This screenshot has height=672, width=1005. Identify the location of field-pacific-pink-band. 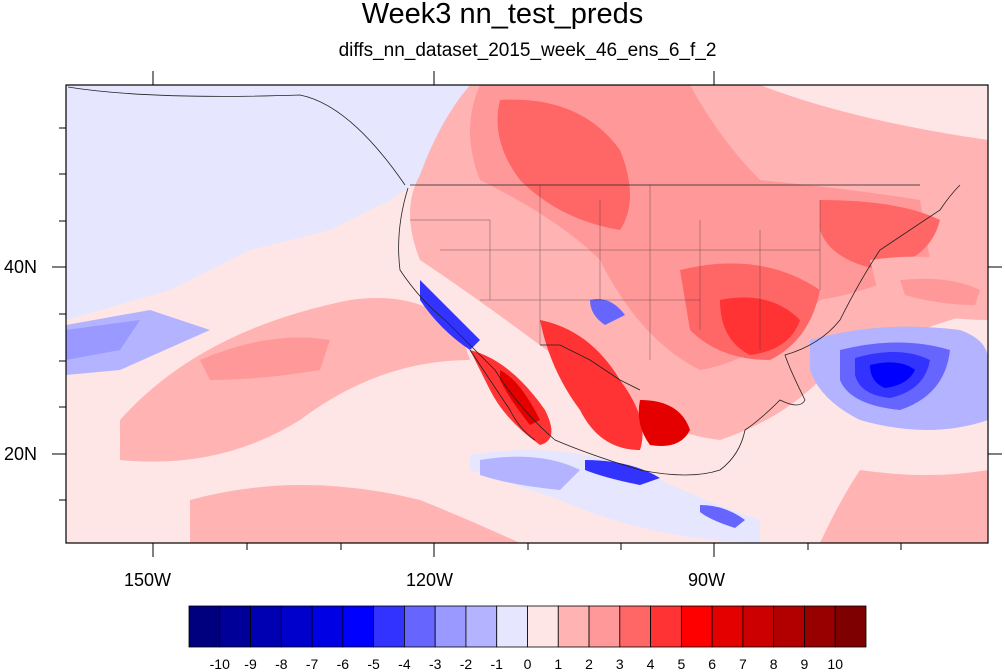
(295, 380).